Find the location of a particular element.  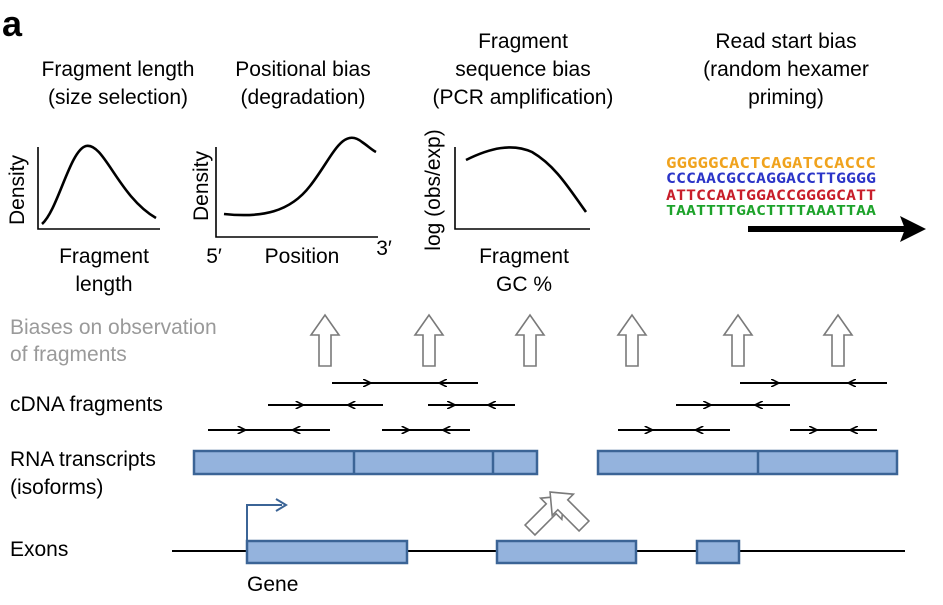

logo-row: ATTCCAATGGACCGGGGCATT is located at coordinates (771, 196).